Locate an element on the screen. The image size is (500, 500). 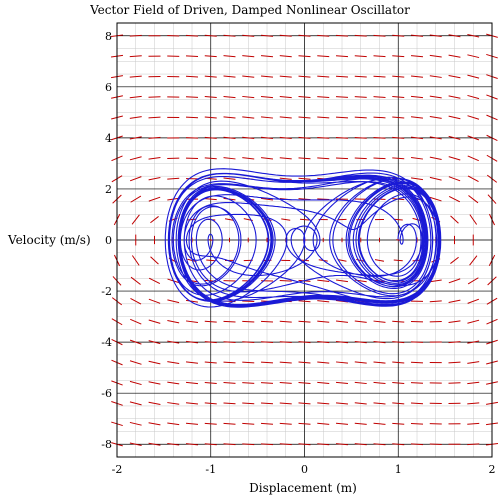
y-tick-label: 4 is located at coordinates (108, 138).